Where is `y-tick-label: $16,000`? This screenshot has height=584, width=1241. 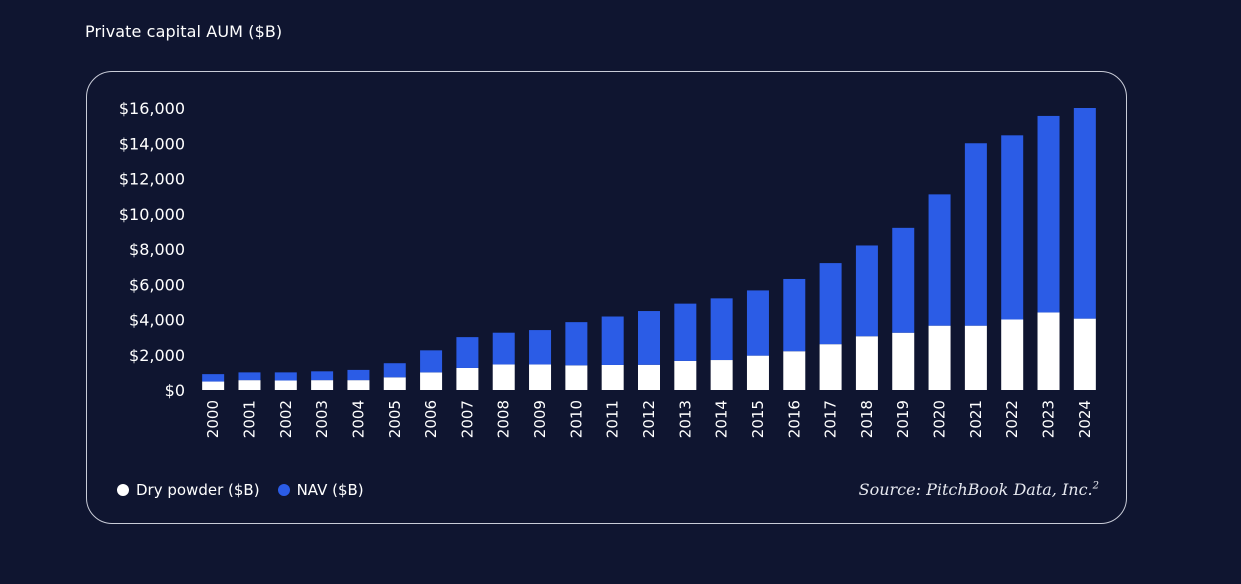 y-tick-label: $16,000 is located at coordinates (152, 108).